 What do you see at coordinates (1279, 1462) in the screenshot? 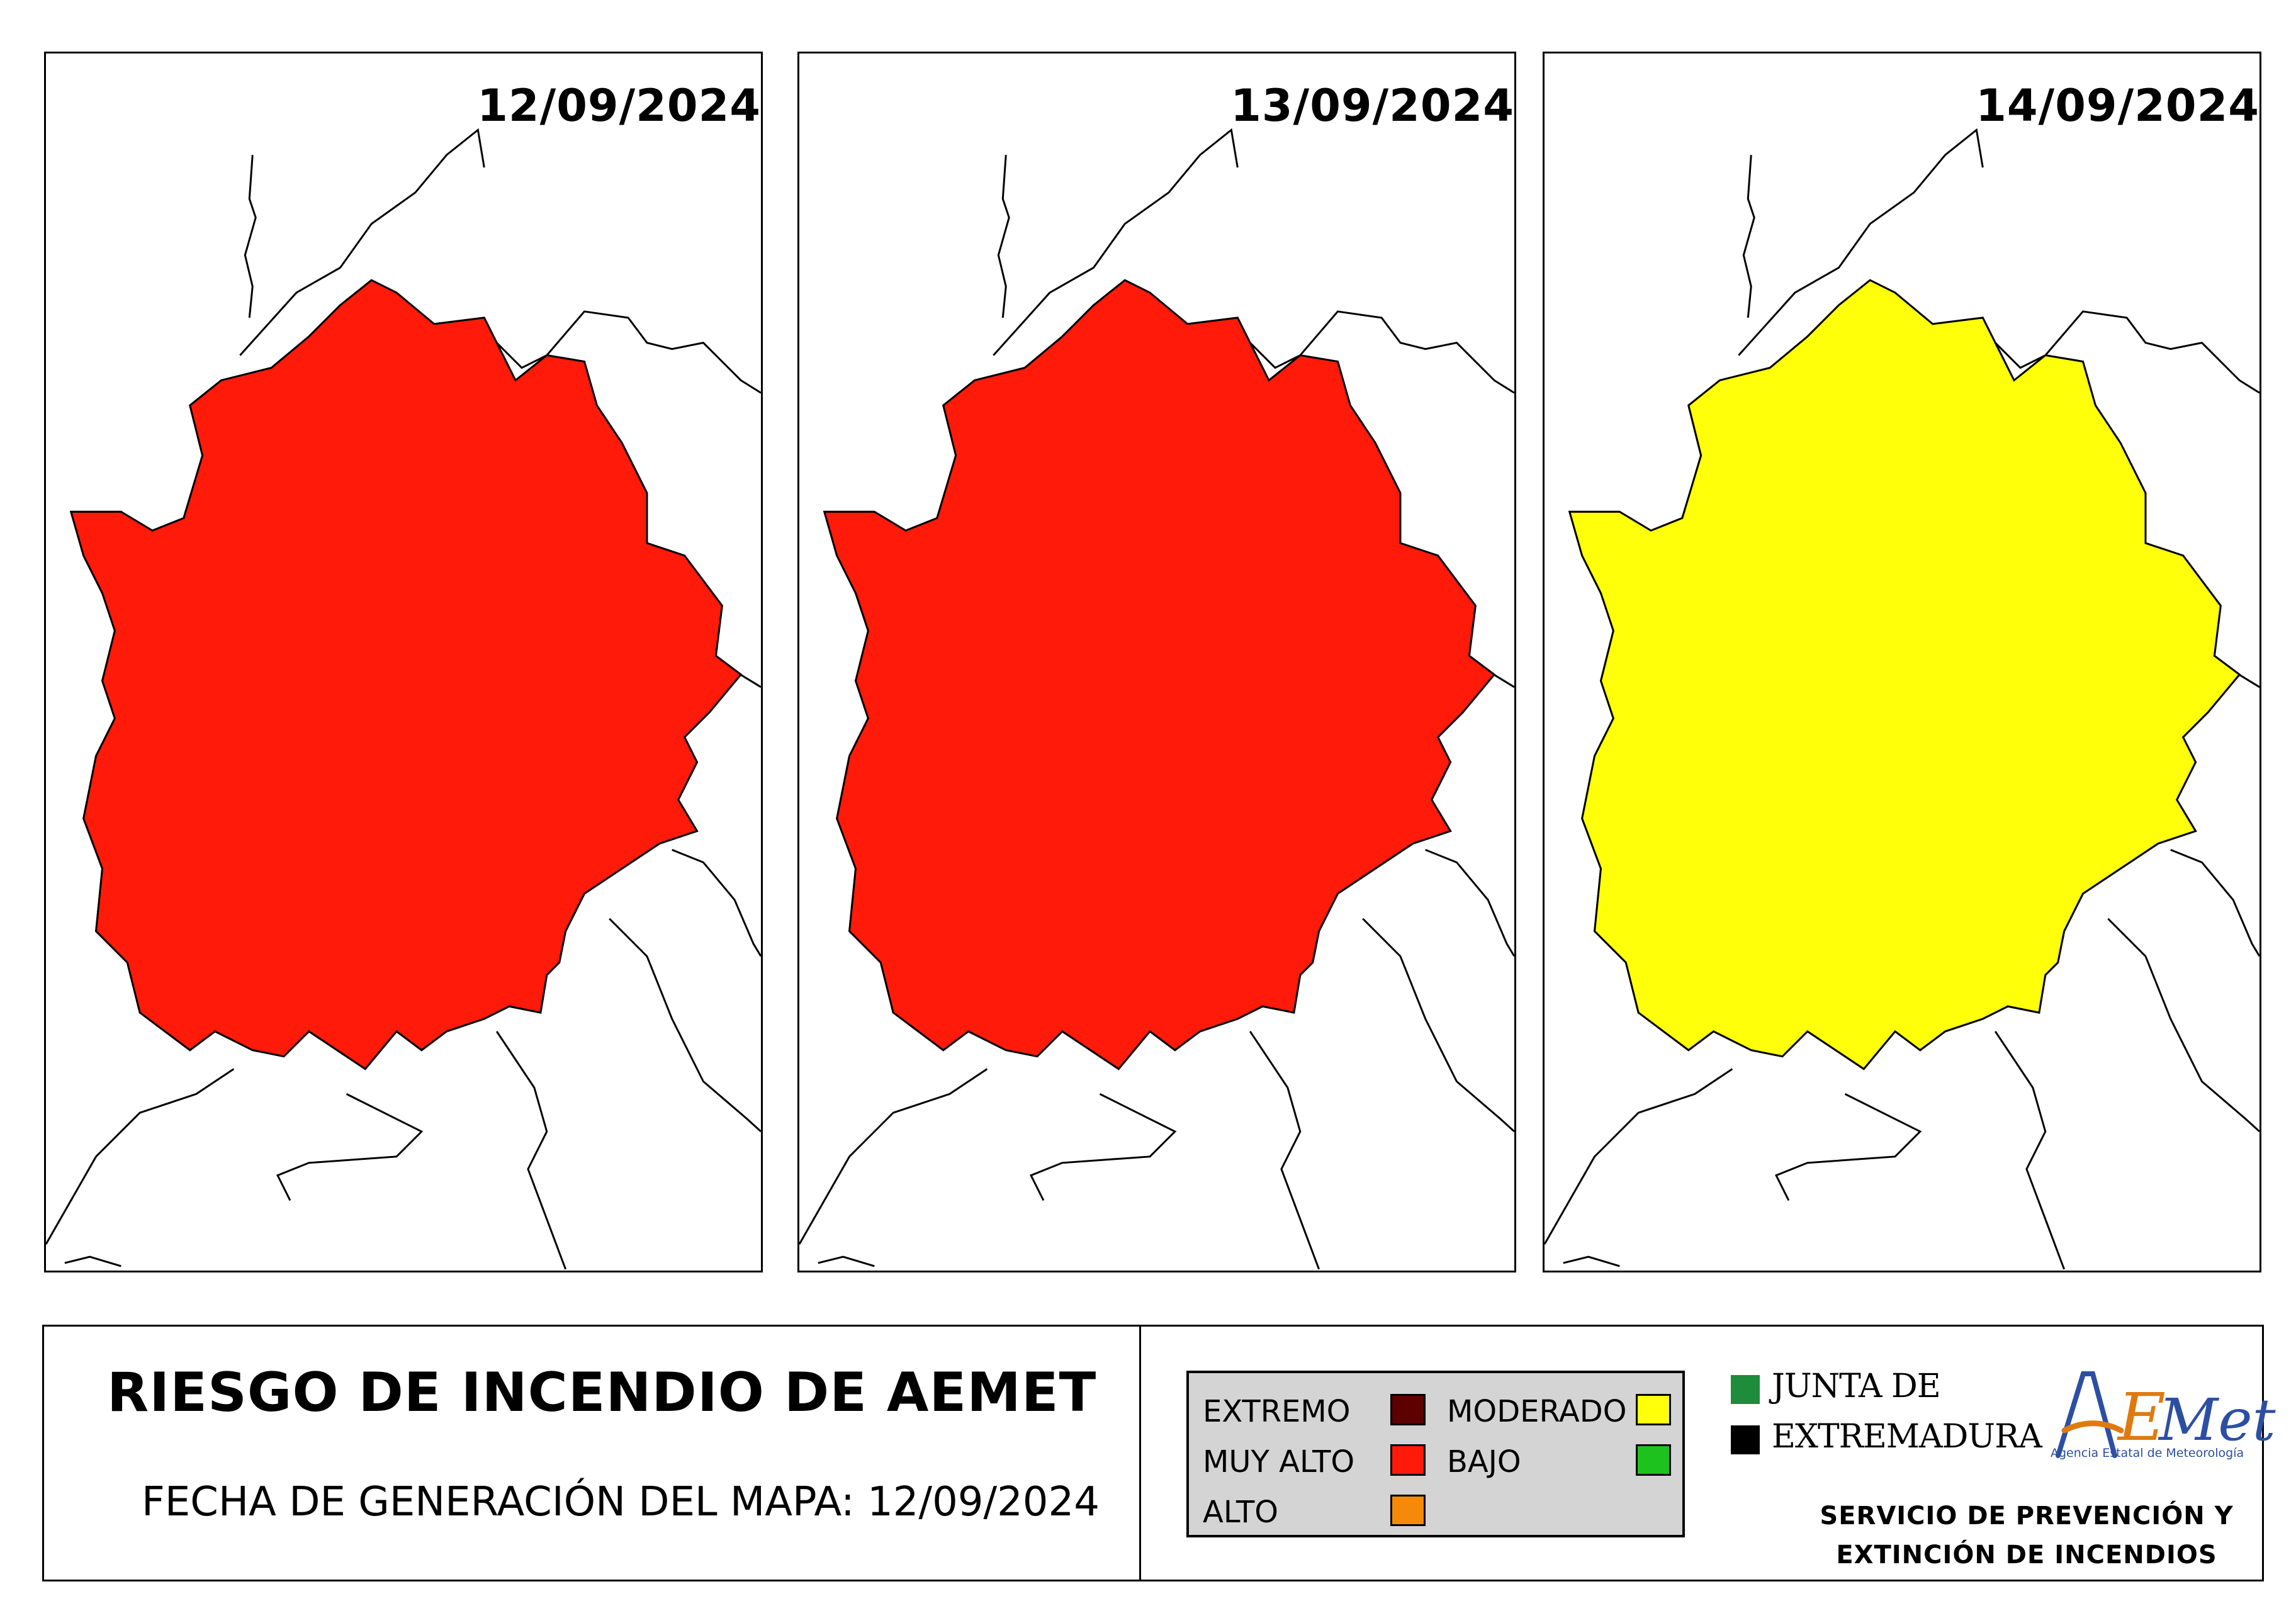
I see `legend-label-muy-alto: MUY ALTO` at bounding box center [1279, 1462].